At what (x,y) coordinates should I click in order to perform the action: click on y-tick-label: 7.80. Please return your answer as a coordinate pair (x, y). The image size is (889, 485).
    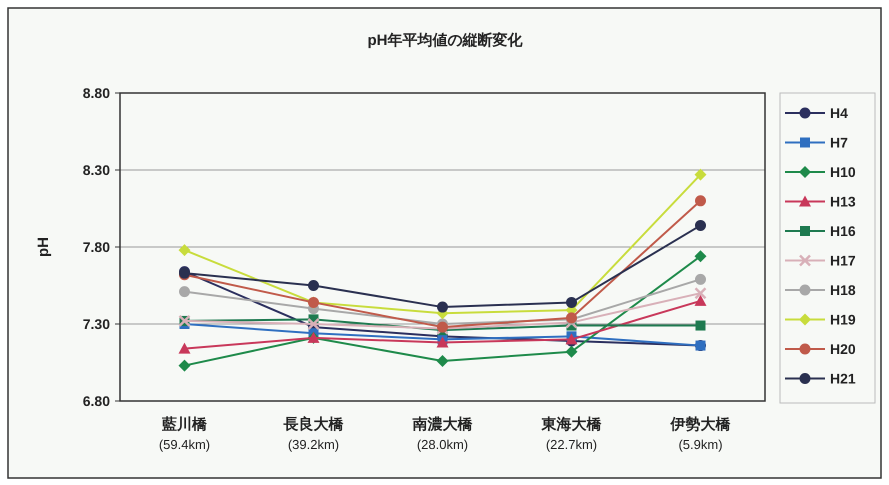
    Looking at the image, I should click on (96, 247).